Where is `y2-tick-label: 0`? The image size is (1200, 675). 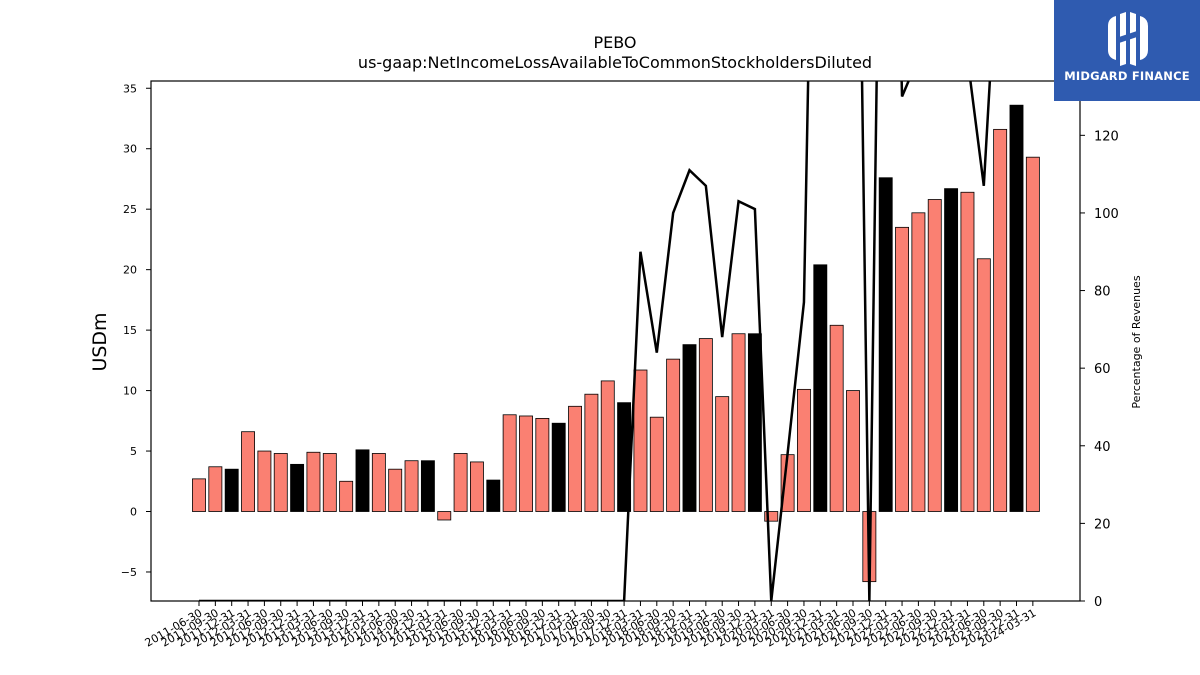
y2-tick-label: 0 is located at coordinates (1098, 602).